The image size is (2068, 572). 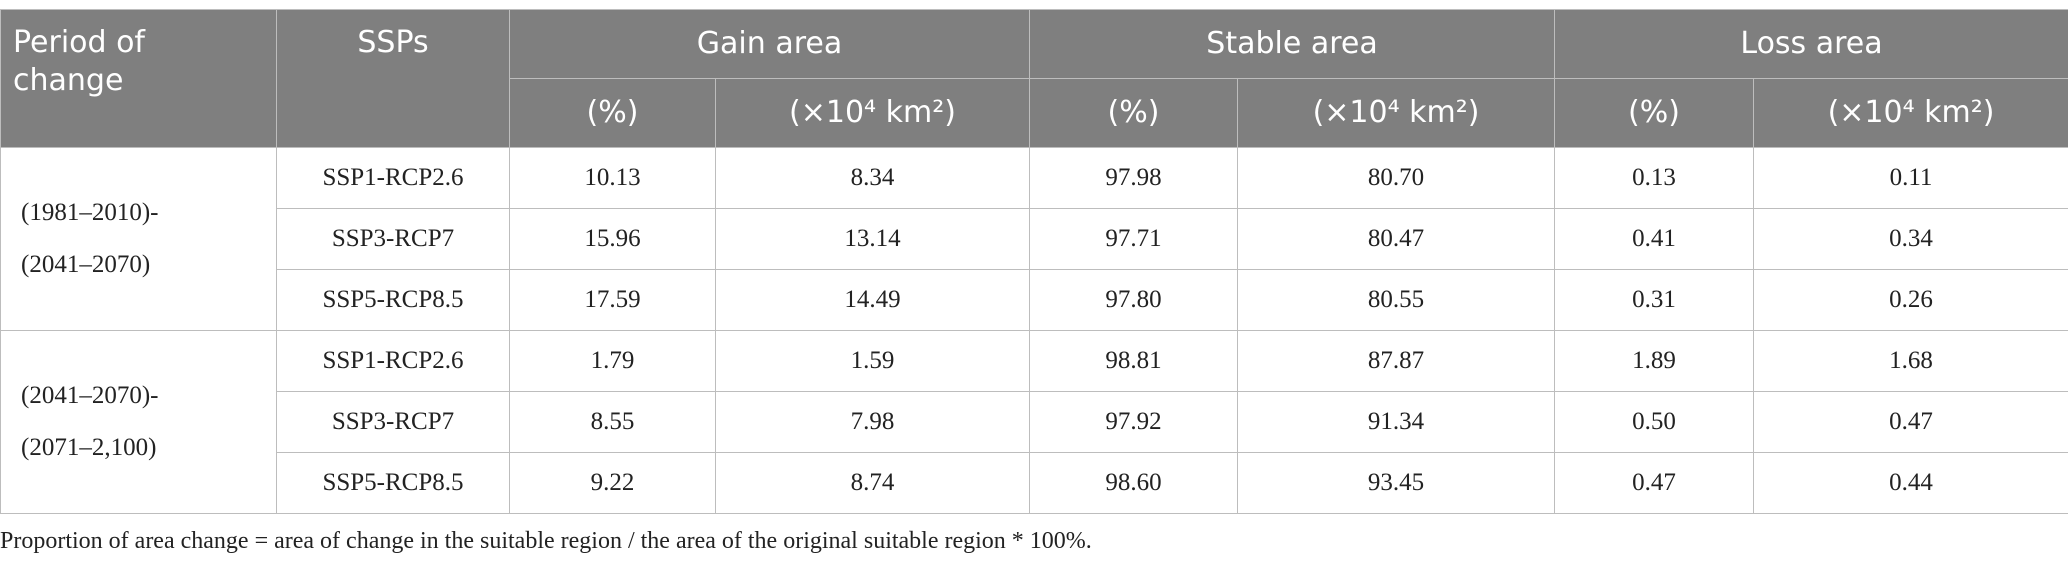 What do you see at coordinates (1396, 178) in the screenshot?
I see `table-cell: 80.70` at bounding box center [1396, 178].